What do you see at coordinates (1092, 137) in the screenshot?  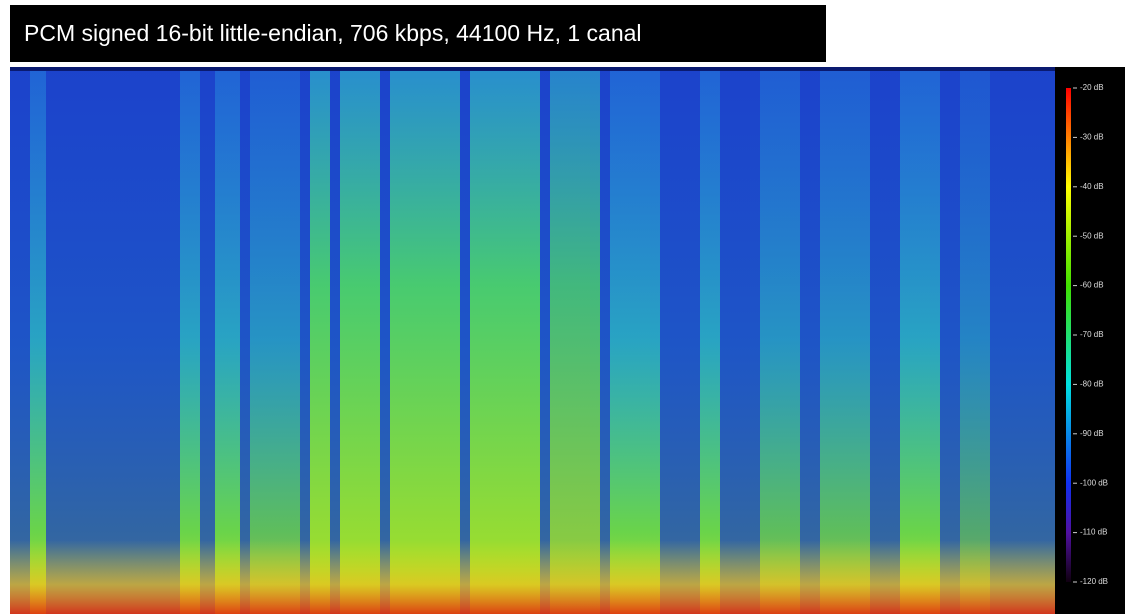 I see `colorbar-label: -30 dB` at bounding box center [1092, 137].